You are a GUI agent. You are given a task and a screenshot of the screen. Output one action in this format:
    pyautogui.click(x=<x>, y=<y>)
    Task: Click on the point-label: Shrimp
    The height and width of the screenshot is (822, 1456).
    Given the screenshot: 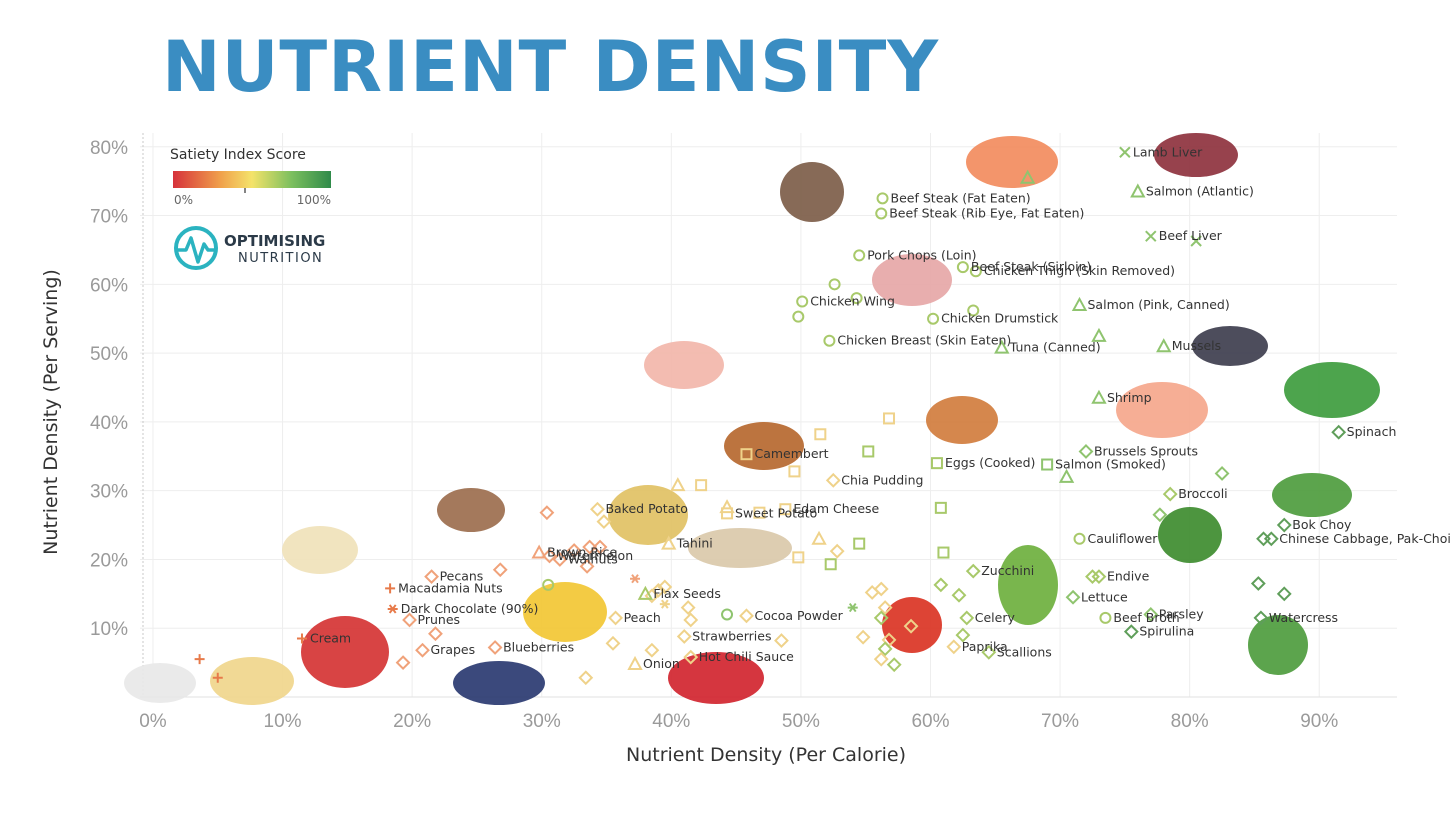 What is the action you would take?
    pyautogui.click(x=1129, y=397)
    